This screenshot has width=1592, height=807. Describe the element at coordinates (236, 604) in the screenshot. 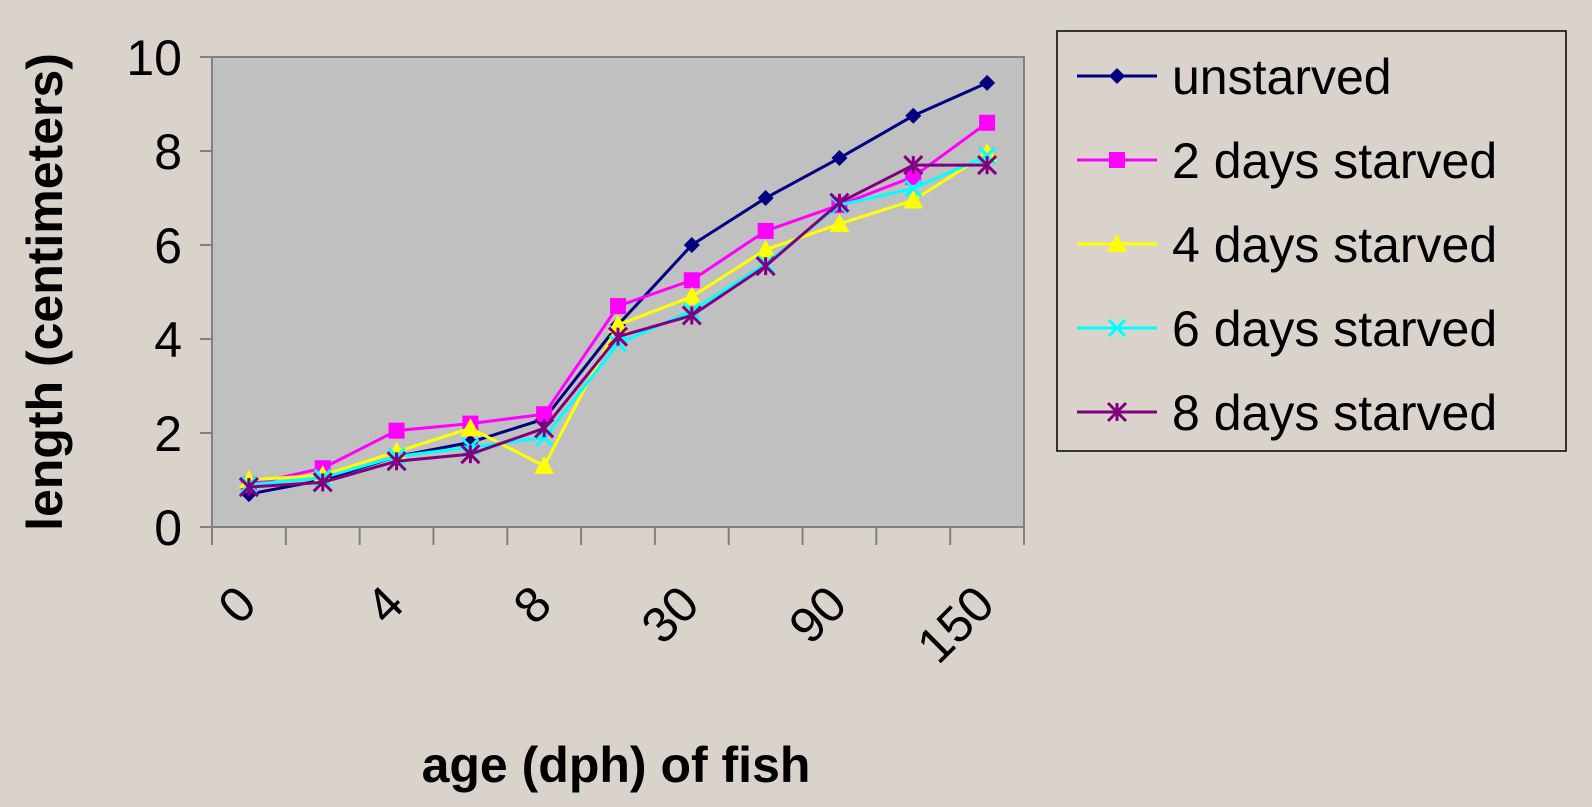

I see `x-tick-label: 0` at that location.